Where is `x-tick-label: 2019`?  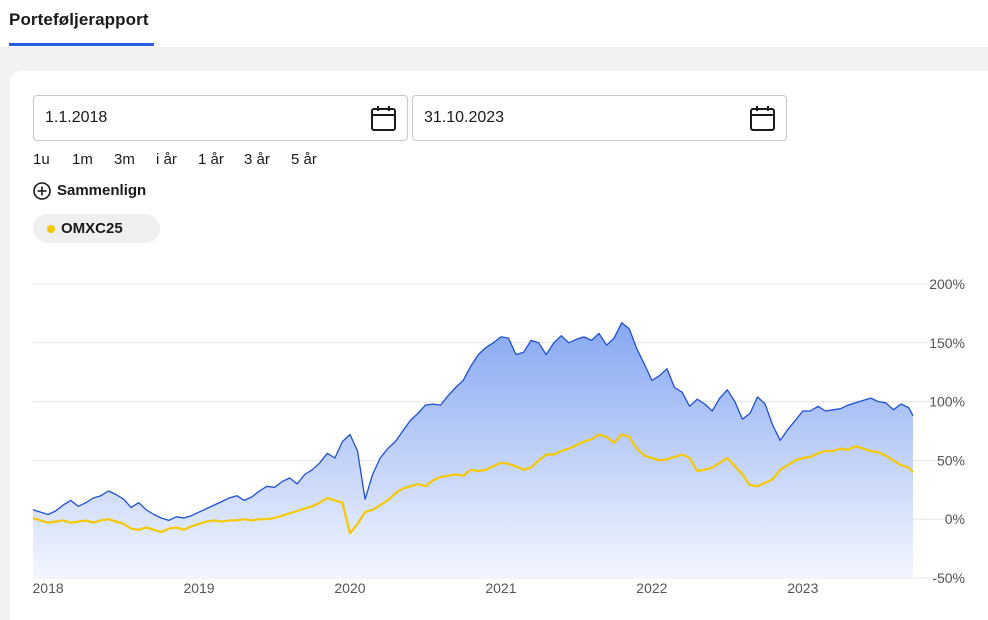
x-tick-label: 2019 is located at coordinates (198, 588).